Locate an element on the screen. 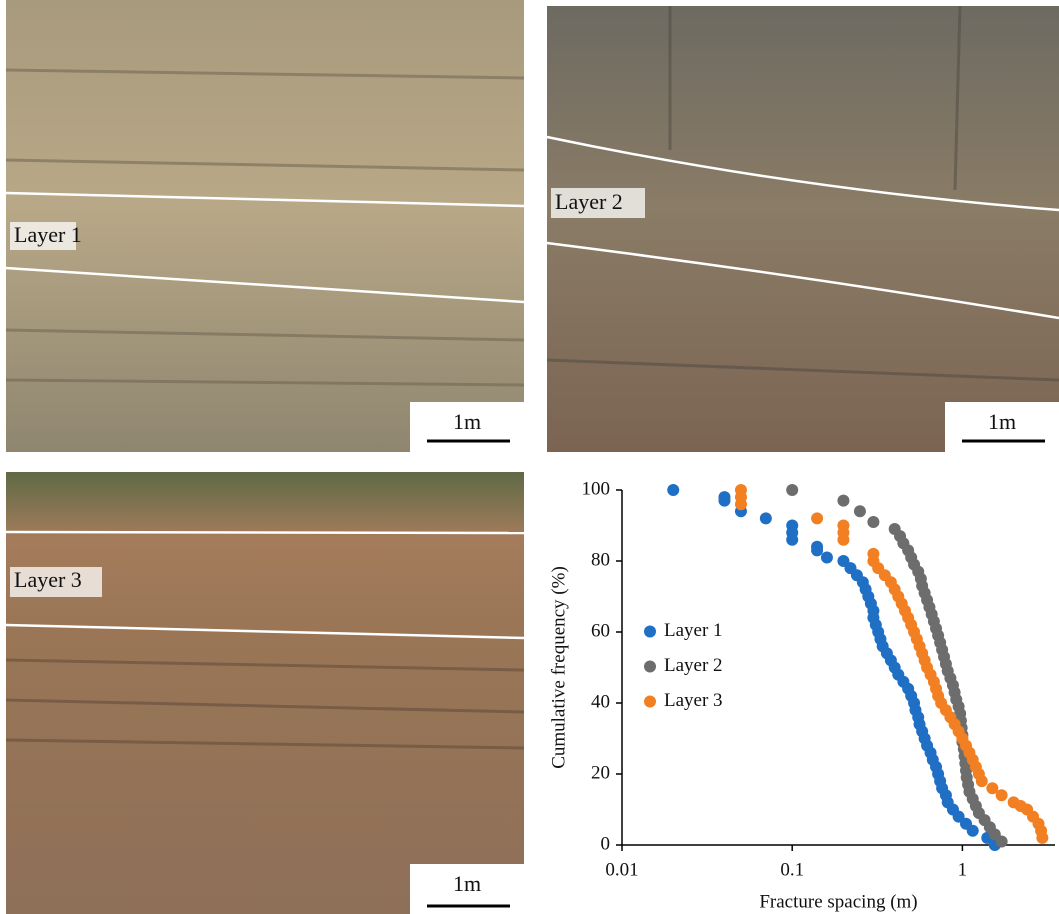 This screenshot has height=914, width=1059. y-tick-label: 0 is located at coordinates (606, 843).